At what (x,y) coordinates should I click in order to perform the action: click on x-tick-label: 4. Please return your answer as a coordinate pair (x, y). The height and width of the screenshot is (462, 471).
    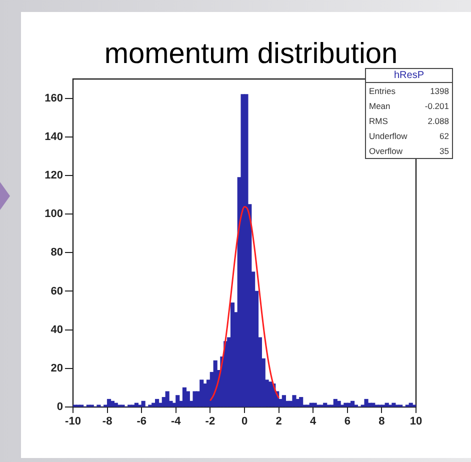
    Looking at the image, I should click on (314, 422).